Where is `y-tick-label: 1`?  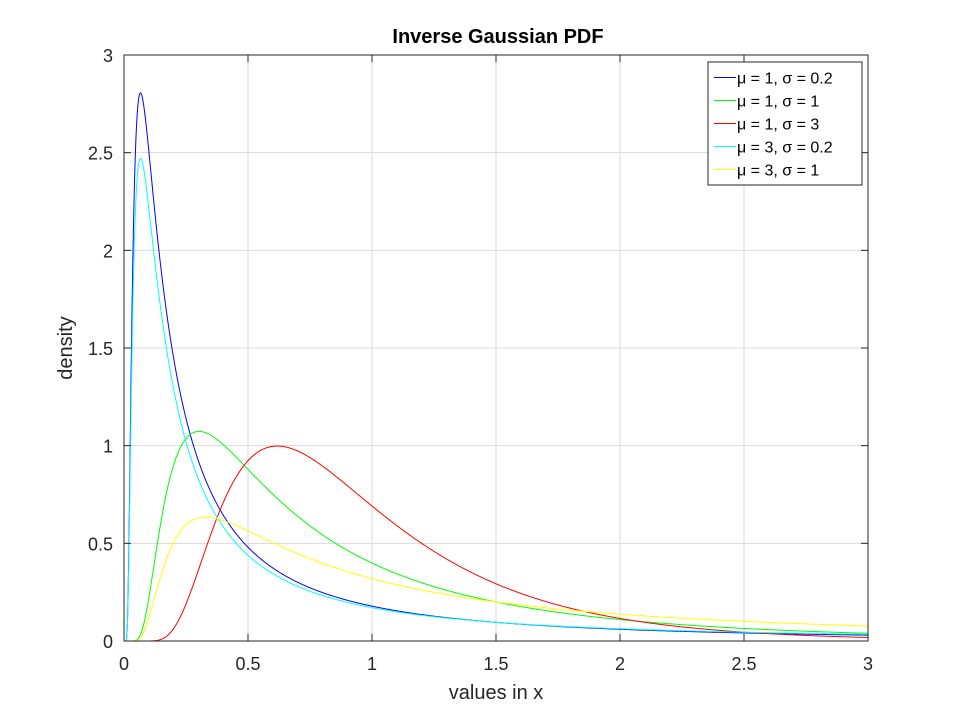
y-tick-label: 1 is located at coordinates (108, 447).